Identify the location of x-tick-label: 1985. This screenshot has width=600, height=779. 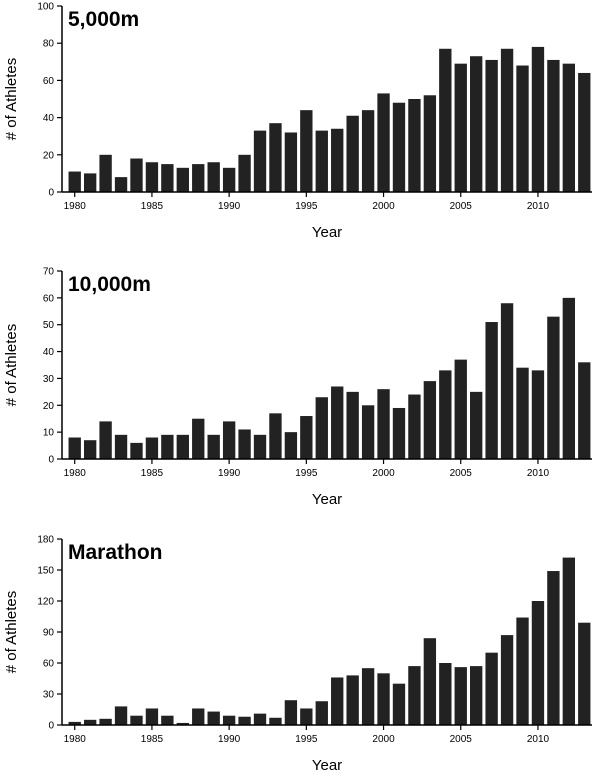
(152, 206).